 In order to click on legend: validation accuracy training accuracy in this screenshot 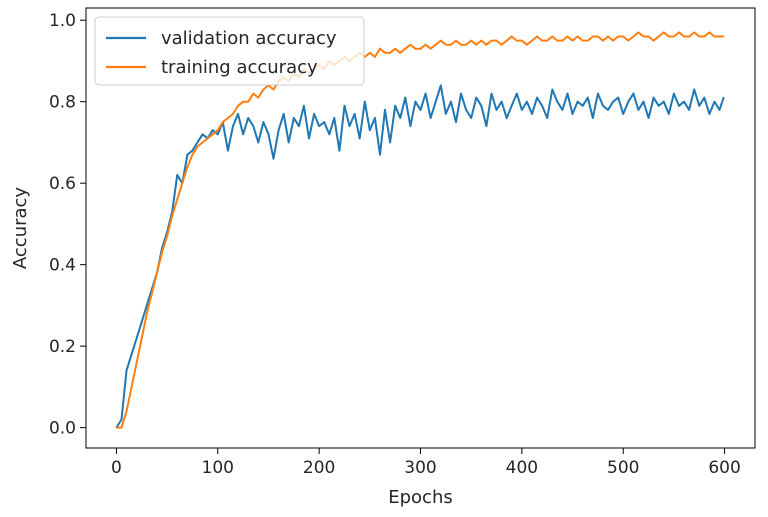, I will do `click(229, 51)`.